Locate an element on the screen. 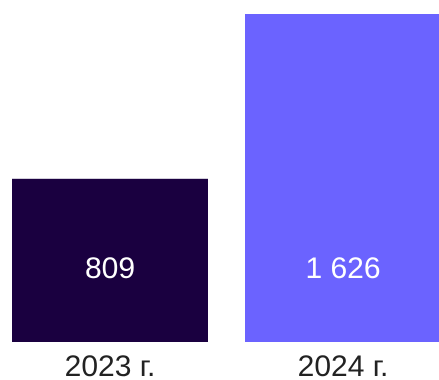 The width and height of the screenshot is (439, 380). bar-value-label-1: 809 is located at coordinates (110, 268).